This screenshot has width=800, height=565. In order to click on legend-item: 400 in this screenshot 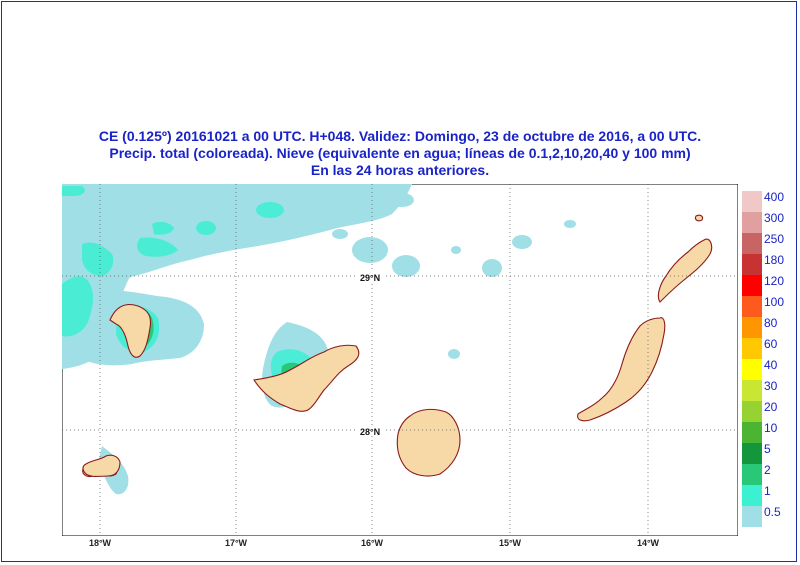, I will do `click(768, 201)`.